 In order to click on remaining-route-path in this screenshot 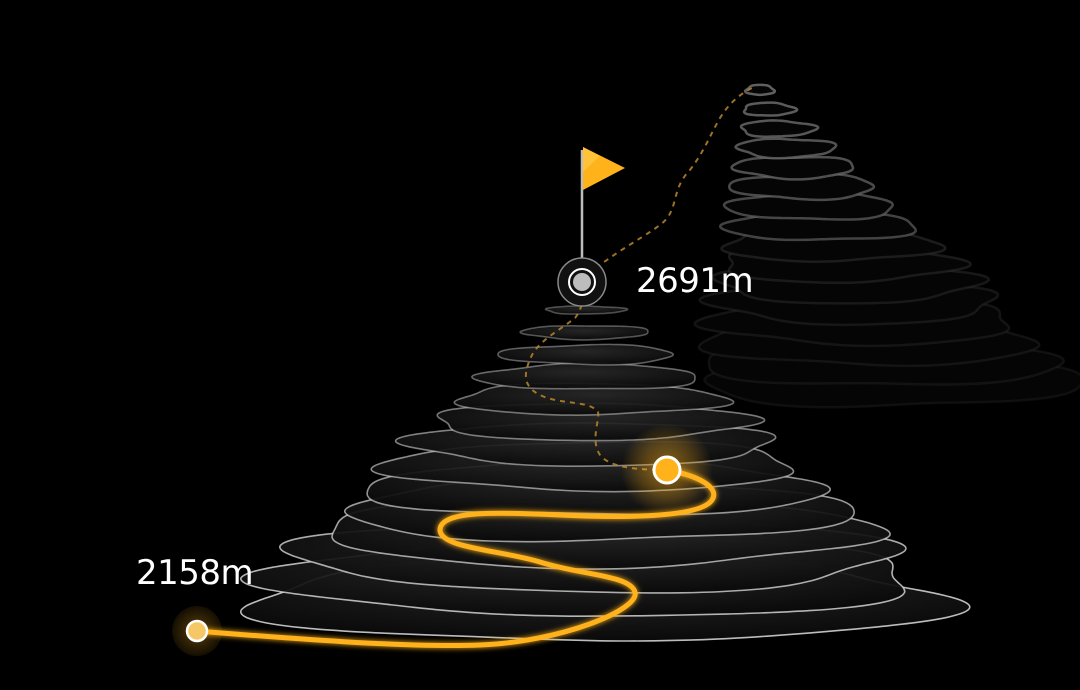, I will do `click(638, 279)`.